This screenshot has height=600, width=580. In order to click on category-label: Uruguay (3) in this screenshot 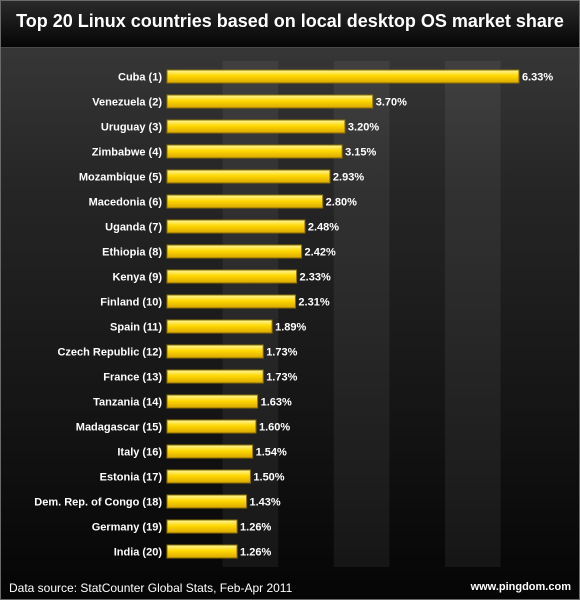, I will do `click(131, 128)`.